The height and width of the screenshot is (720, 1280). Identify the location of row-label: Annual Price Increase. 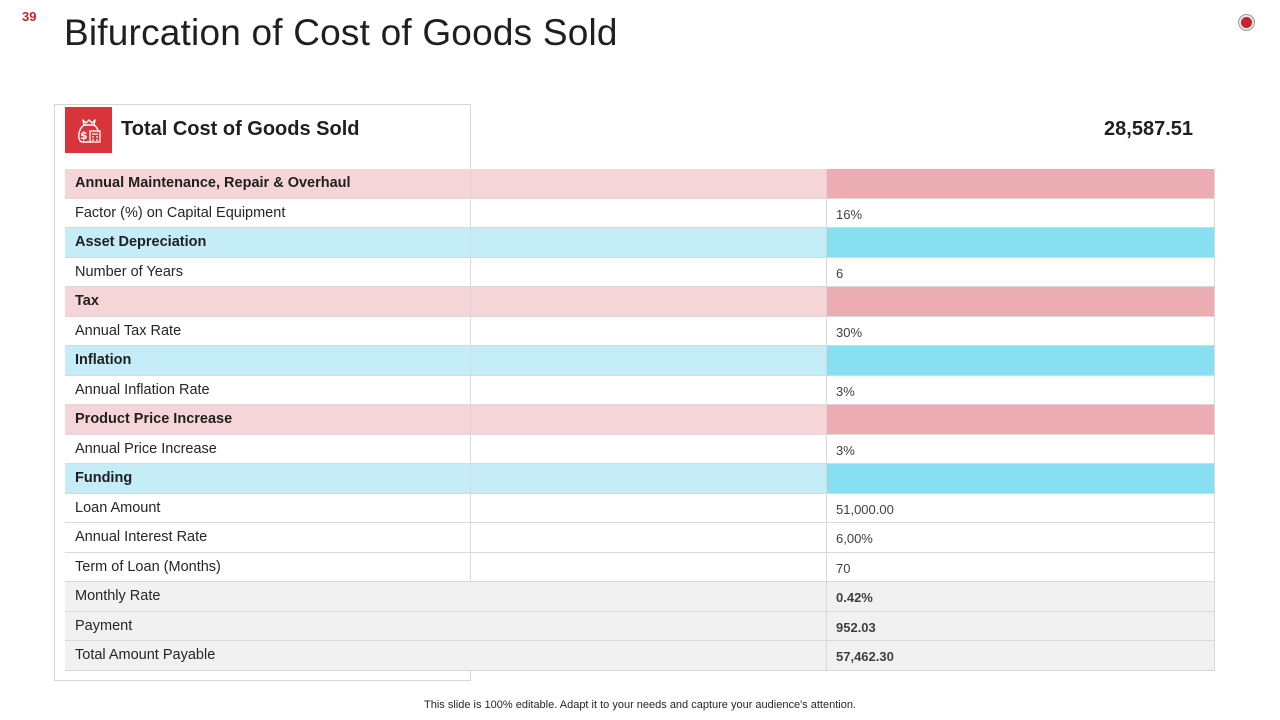
(268, 448).